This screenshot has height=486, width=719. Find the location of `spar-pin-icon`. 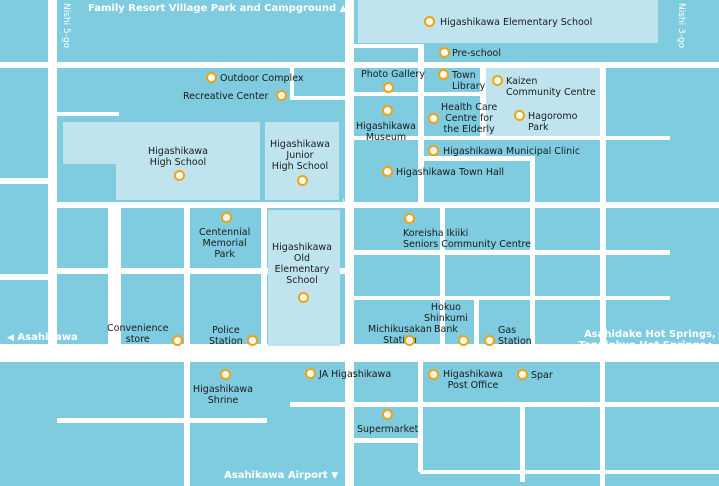

spar-pin-icon is located at coordinates (522, 374).